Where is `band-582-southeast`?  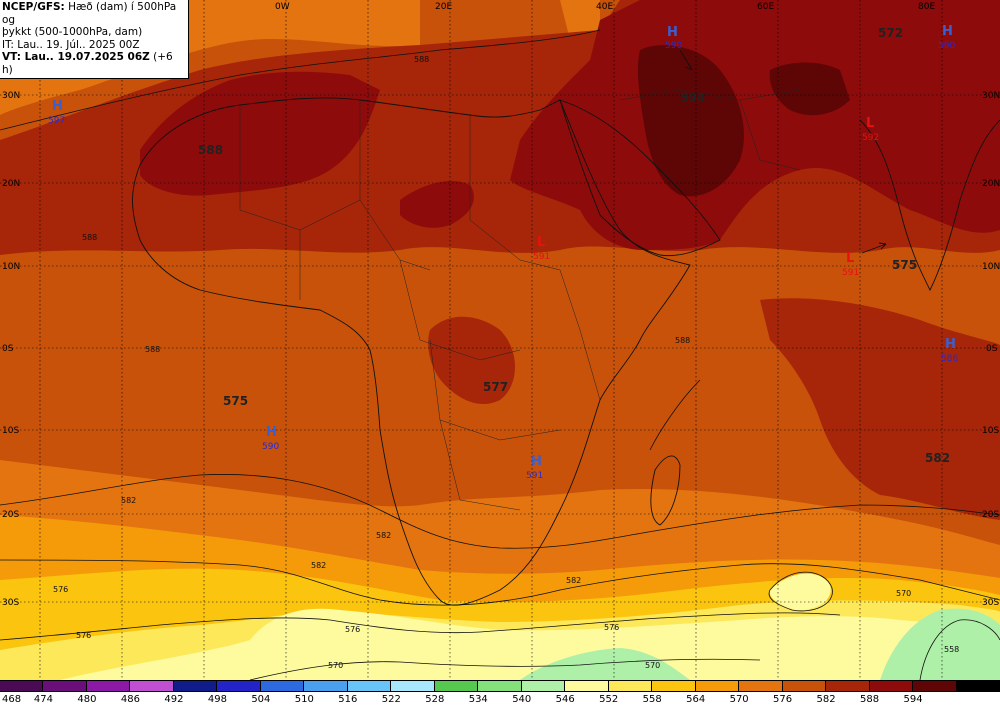 band-582-southeast is located at coordinates (880, 409).